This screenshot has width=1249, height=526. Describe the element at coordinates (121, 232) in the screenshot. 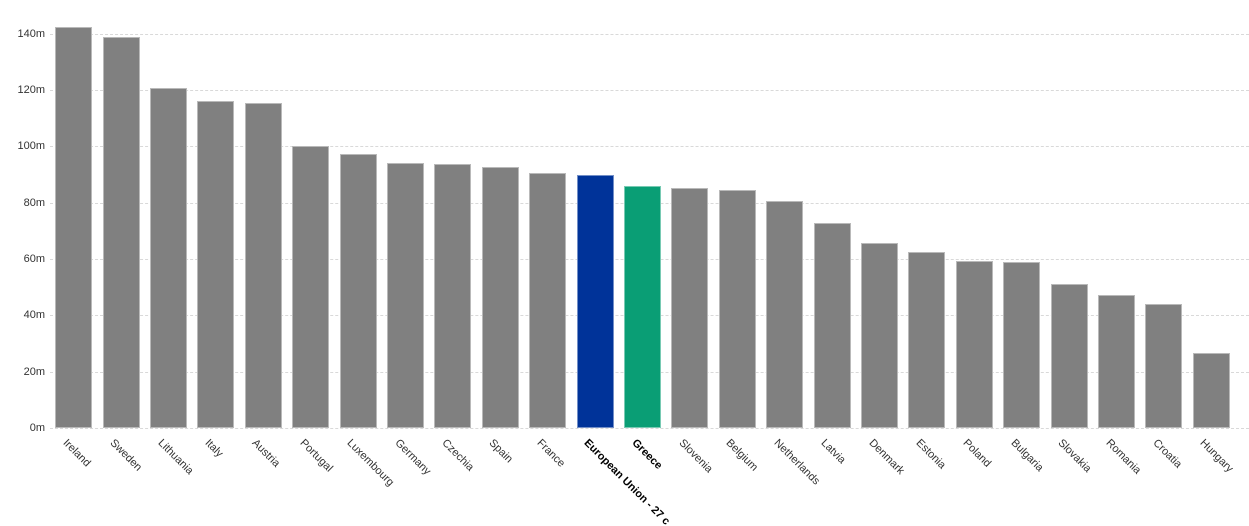

I see `bar-sweden` at that location.